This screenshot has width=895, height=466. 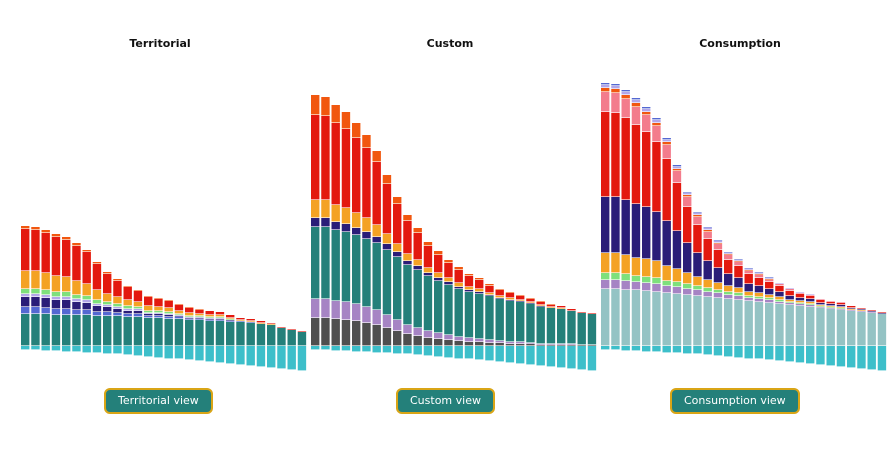 I want to click on bar-segment-pink, so click(x=677, y=177).